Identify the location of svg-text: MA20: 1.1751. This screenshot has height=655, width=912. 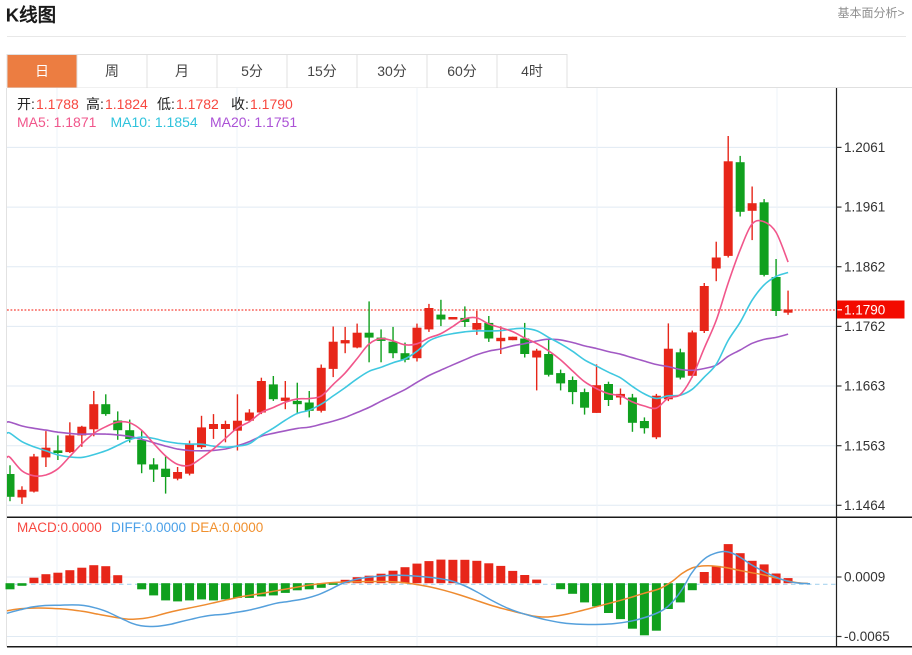
(253, 122).